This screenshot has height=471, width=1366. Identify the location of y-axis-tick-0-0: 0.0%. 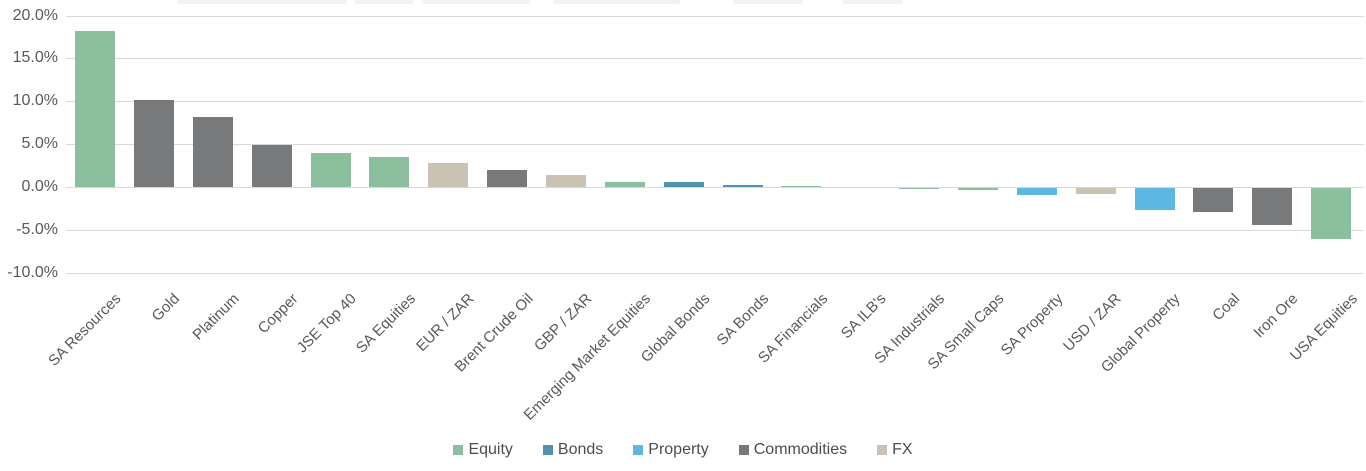
(39, 186).